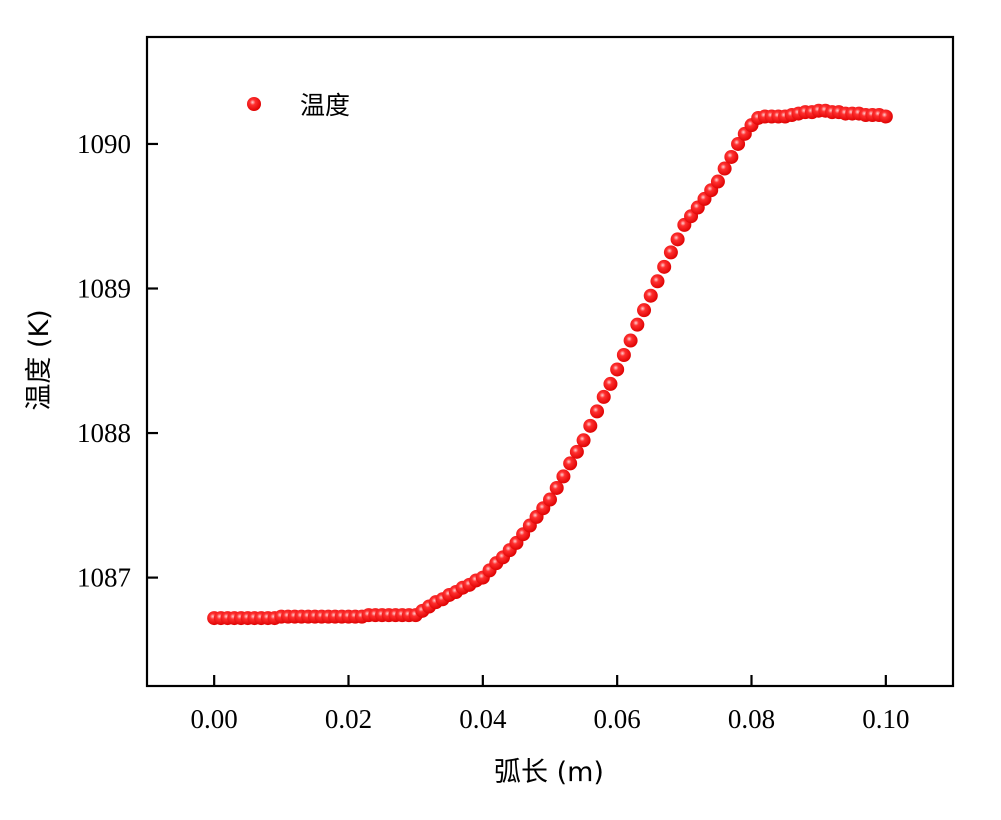  I want to click on legend-marker, so click(254, 104).